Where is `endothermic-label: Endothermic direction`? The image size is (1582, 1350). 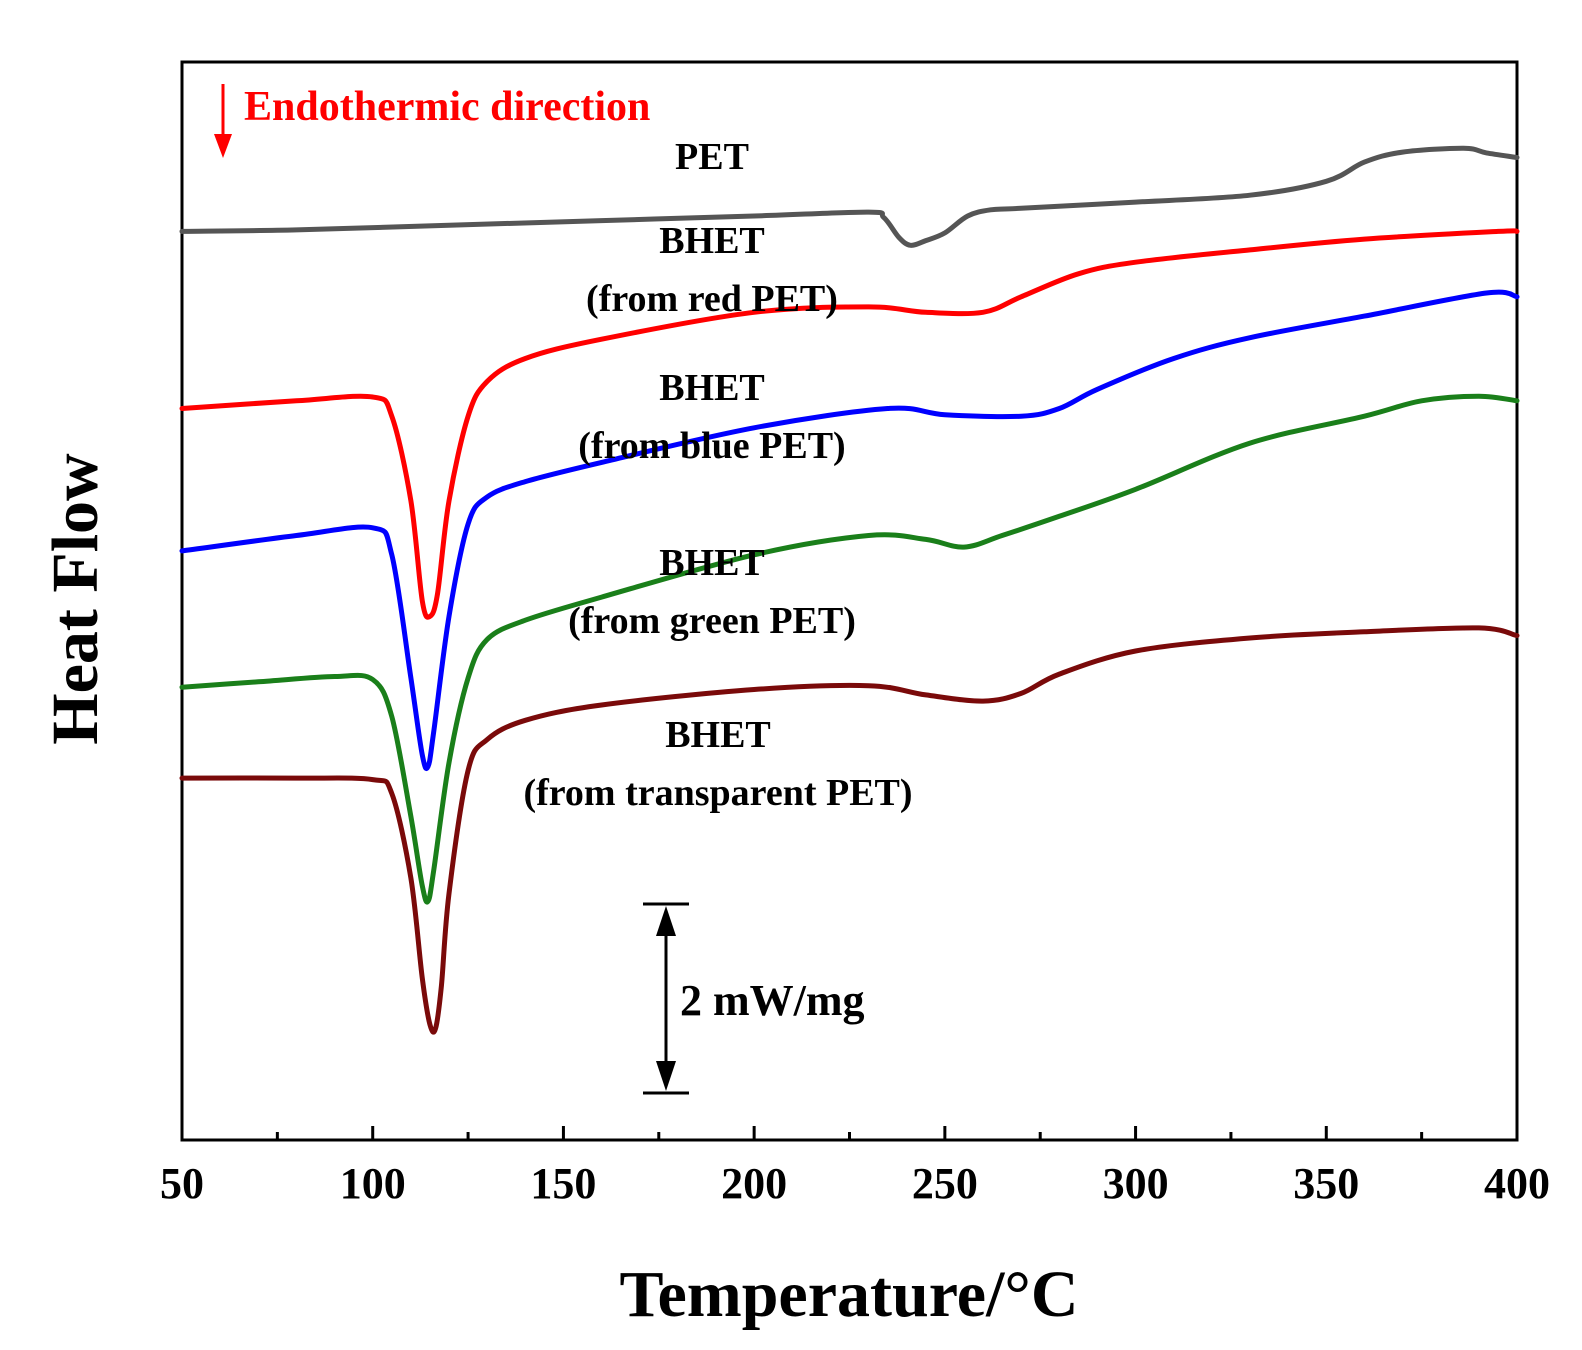 endothermic-label: Endothermic direction is located at coordinates (447, 107).